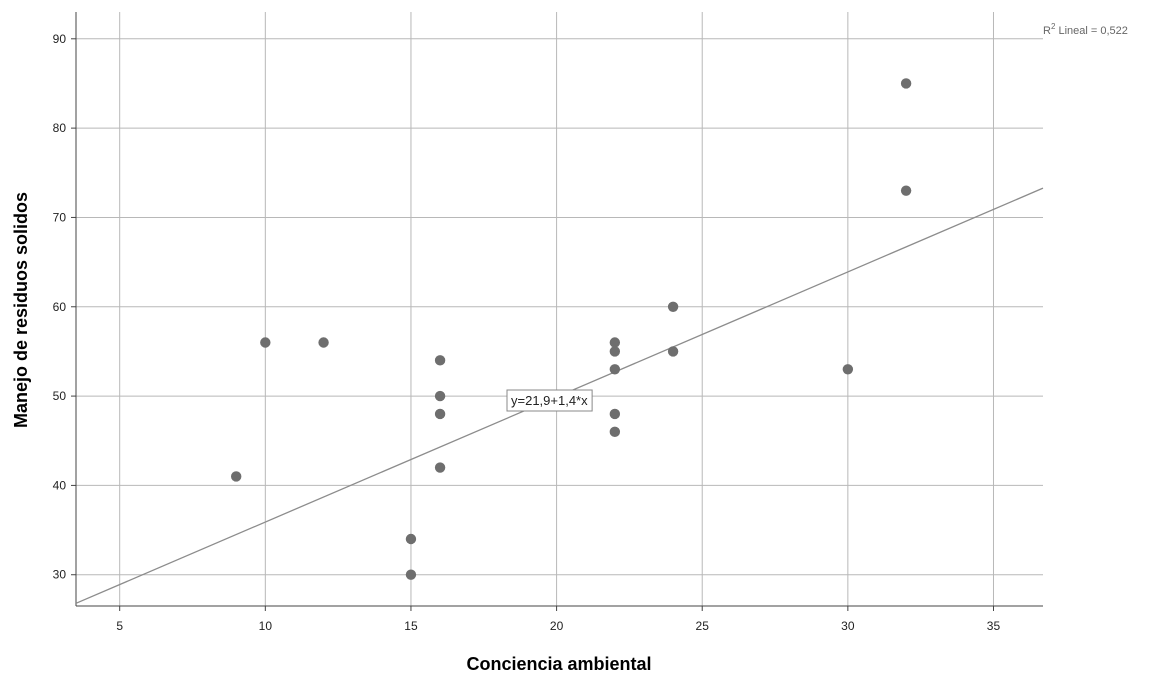  What do you see at coordinates (848, 626) in the screenshot?
I see `x-tick-label: 30` at bounding box center [848, 626].